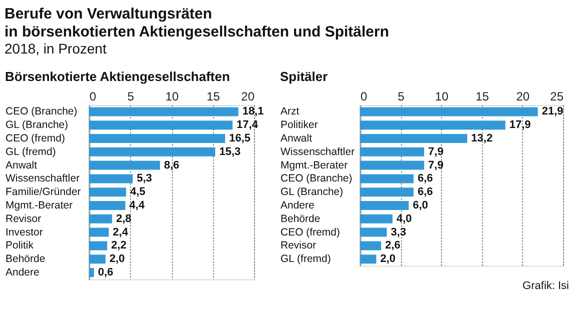  I want to click on y-tick-label: Politiker, so click(299, 125).